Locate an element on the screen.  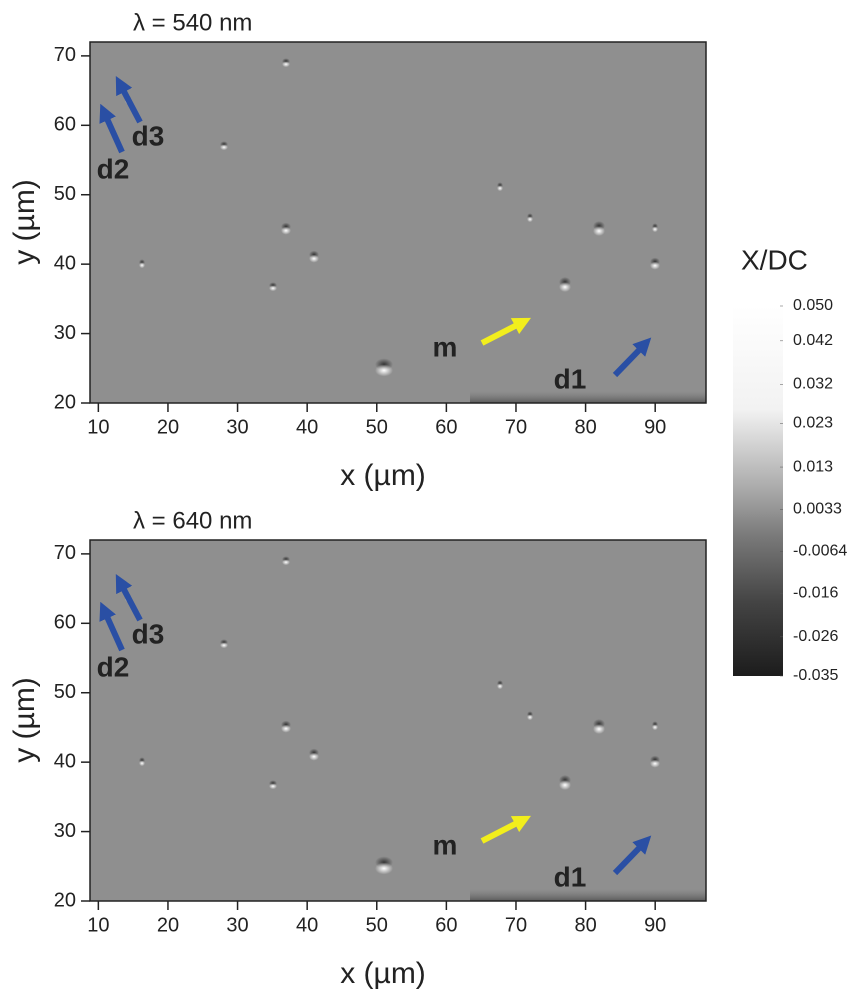
chart-title: λ = 640 nm is located at coordinates (192, 520).